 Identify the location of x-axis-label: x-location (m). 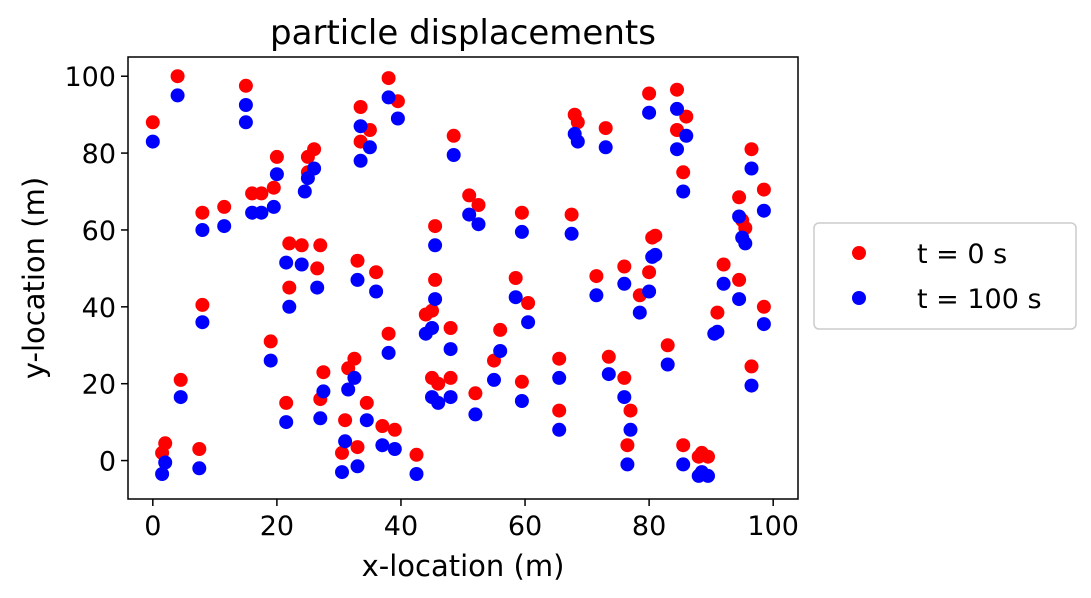
(463, 566).